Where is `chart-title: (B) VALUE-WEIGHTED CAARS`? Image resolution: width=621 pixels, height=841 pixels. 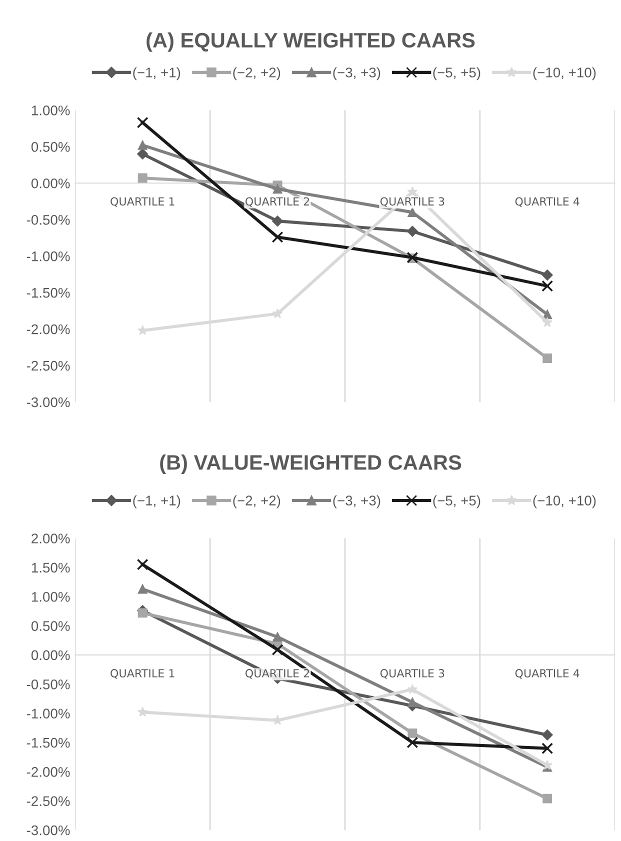 chart-title: (B) VALUE-WEIGHTED CAARS is located at coordinates (311, 464).